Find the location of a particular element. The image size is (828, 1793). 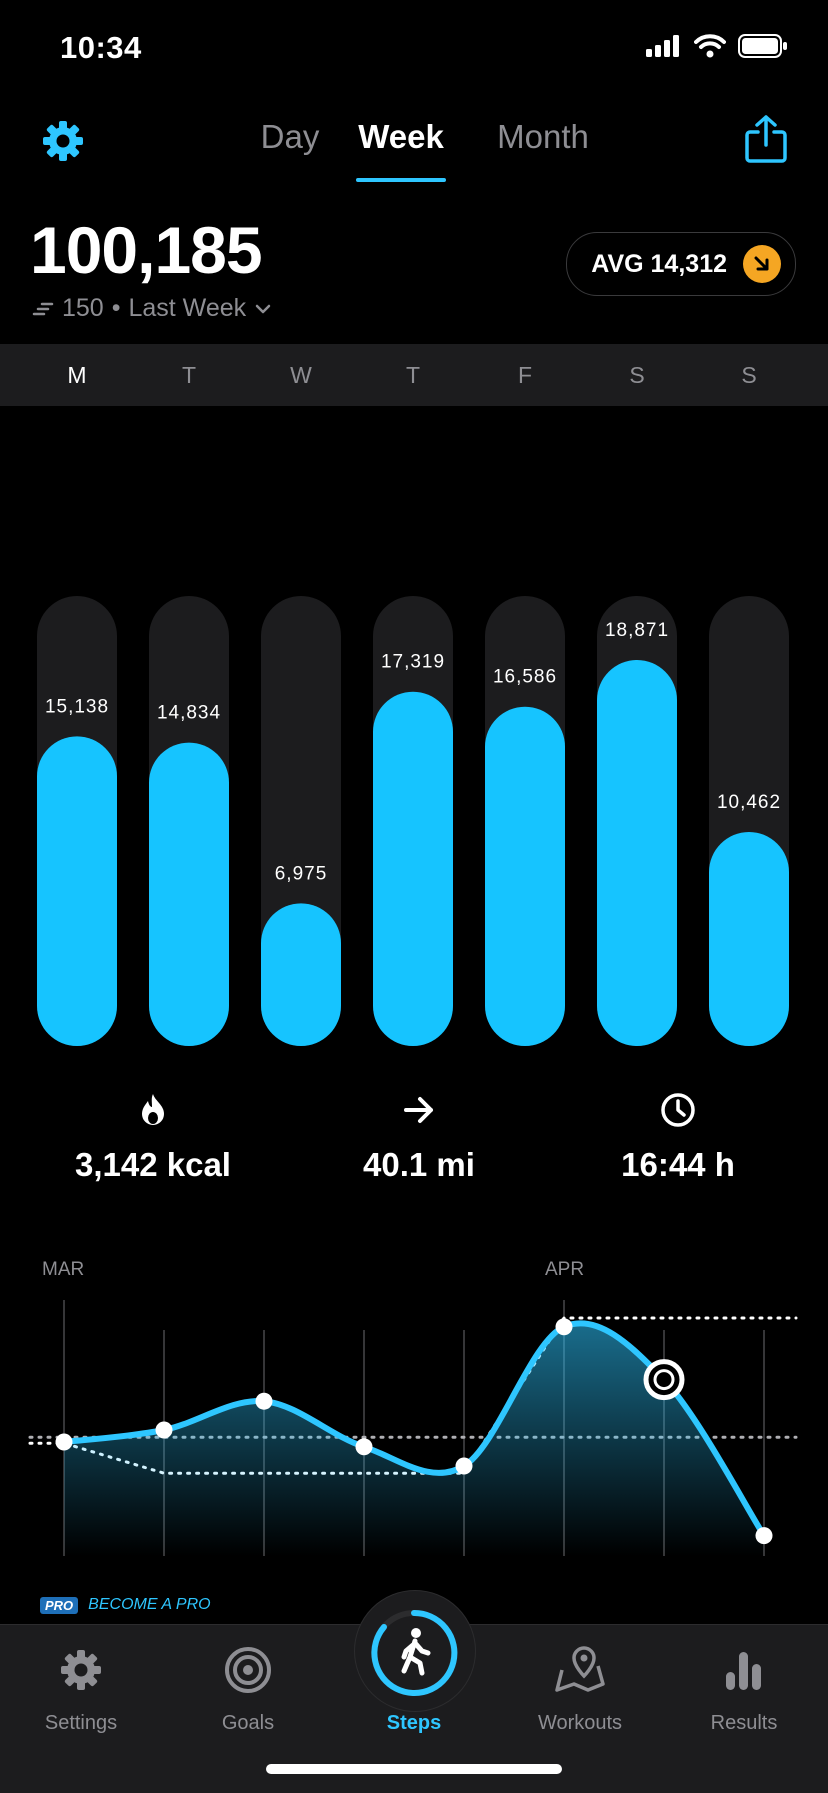

weekday-label: W is located at coordinates (301, 375).